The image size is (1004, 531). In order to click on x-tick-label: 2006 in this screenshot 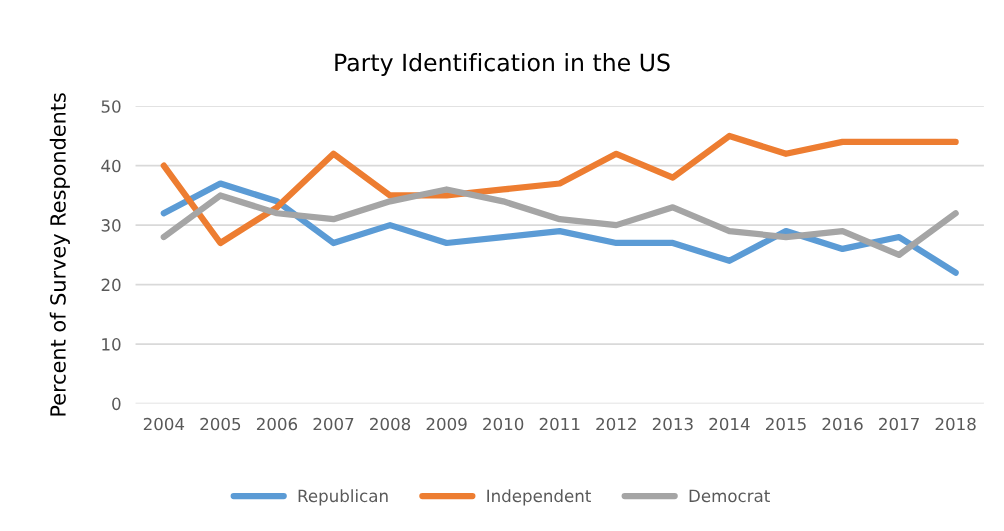, I will do `click(277, 424)`.